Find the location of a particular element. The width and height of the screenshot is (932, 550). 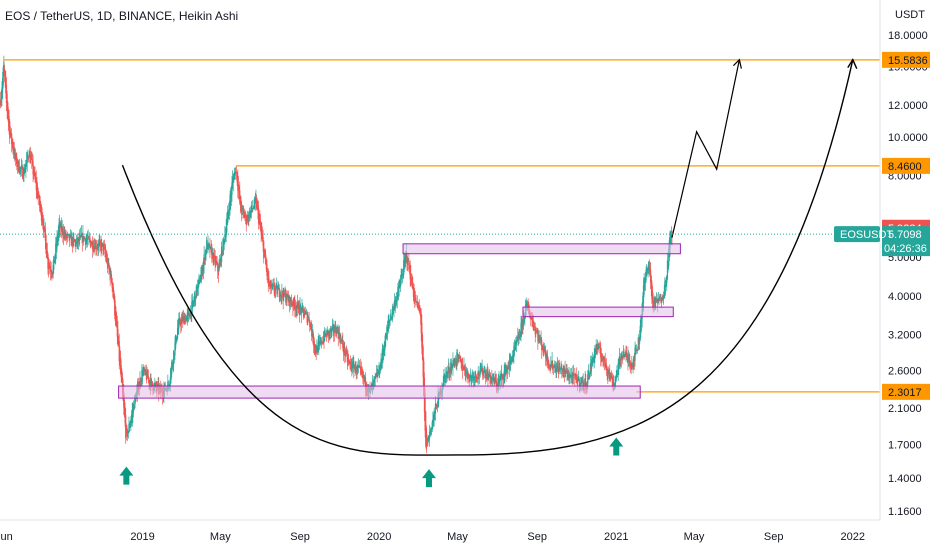

time-tick-label: May is located at coordinates (220, 537).